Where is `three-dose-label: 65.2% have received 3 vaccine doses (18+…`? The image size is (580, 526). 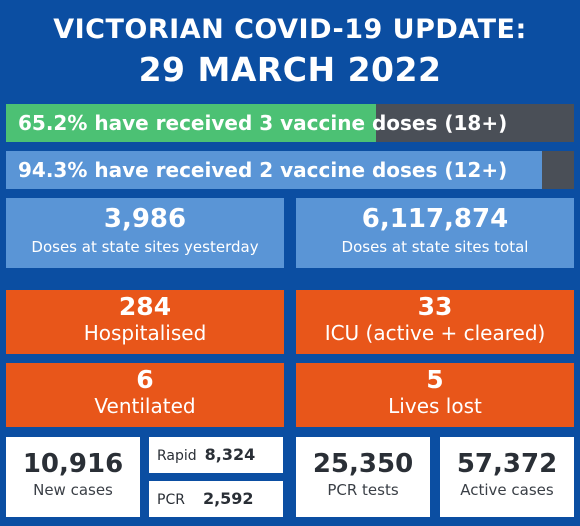
three-dose-label: 65.2% have received 3 vaccine doses (18+… is located at coordinates (263, 123).